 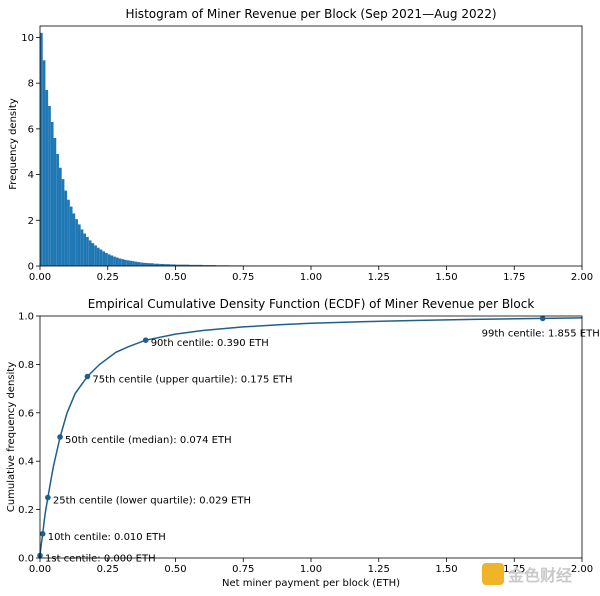 What do you see at coordinates (539, 575) in the screenshot?
I see `watermark-text: 金色财经` at bounding box center [539, 575].